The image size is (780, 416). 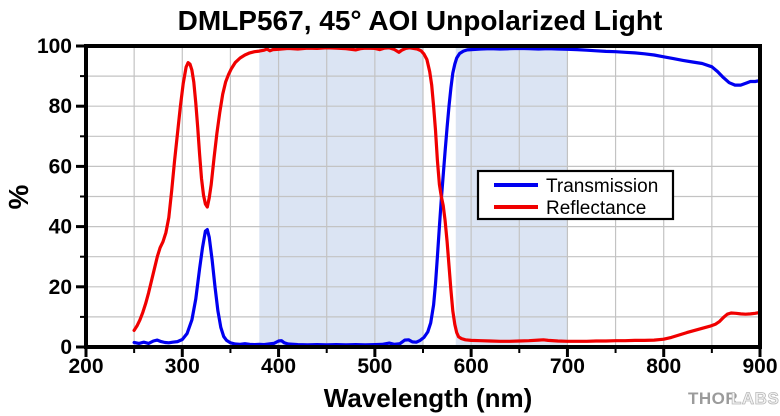 I want to click on x-tick-label: 200, so click(x=85, y=366).